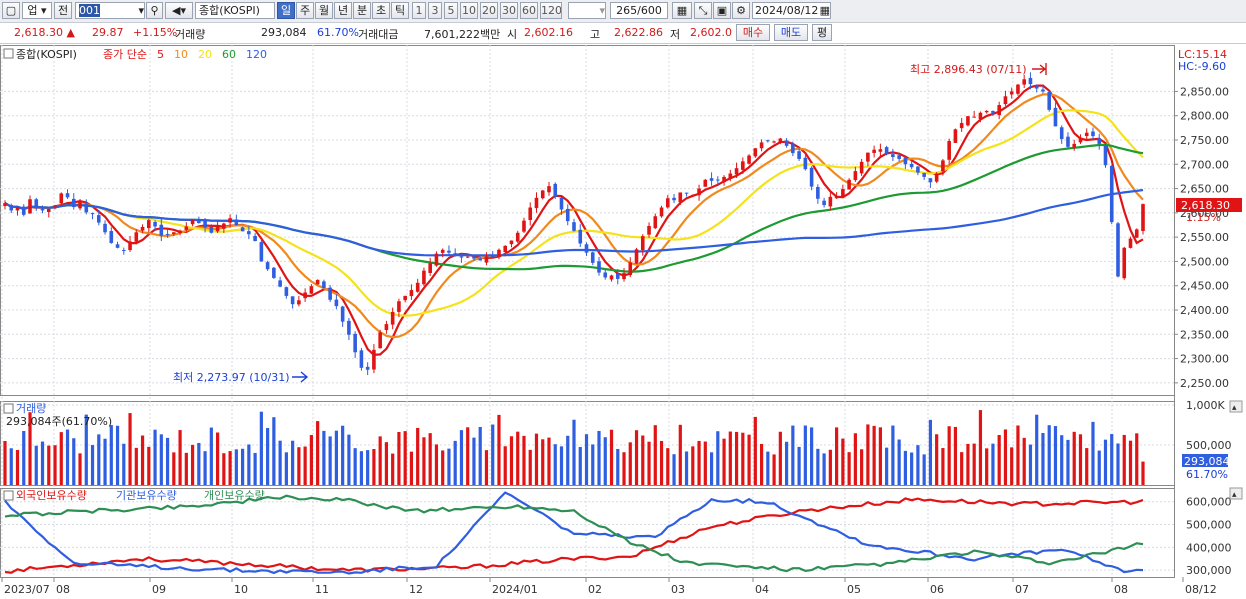 This screenshot has height=599, width=1246. I want to click on market-select: 업 ▾, so click(37, 10).